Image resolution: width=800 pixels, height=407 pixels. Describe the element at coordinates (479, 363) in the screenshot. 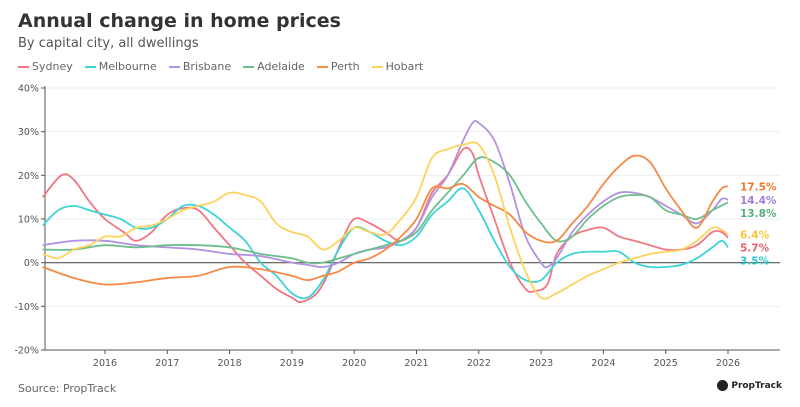

I see `x-tick-label: 2022` at that location.